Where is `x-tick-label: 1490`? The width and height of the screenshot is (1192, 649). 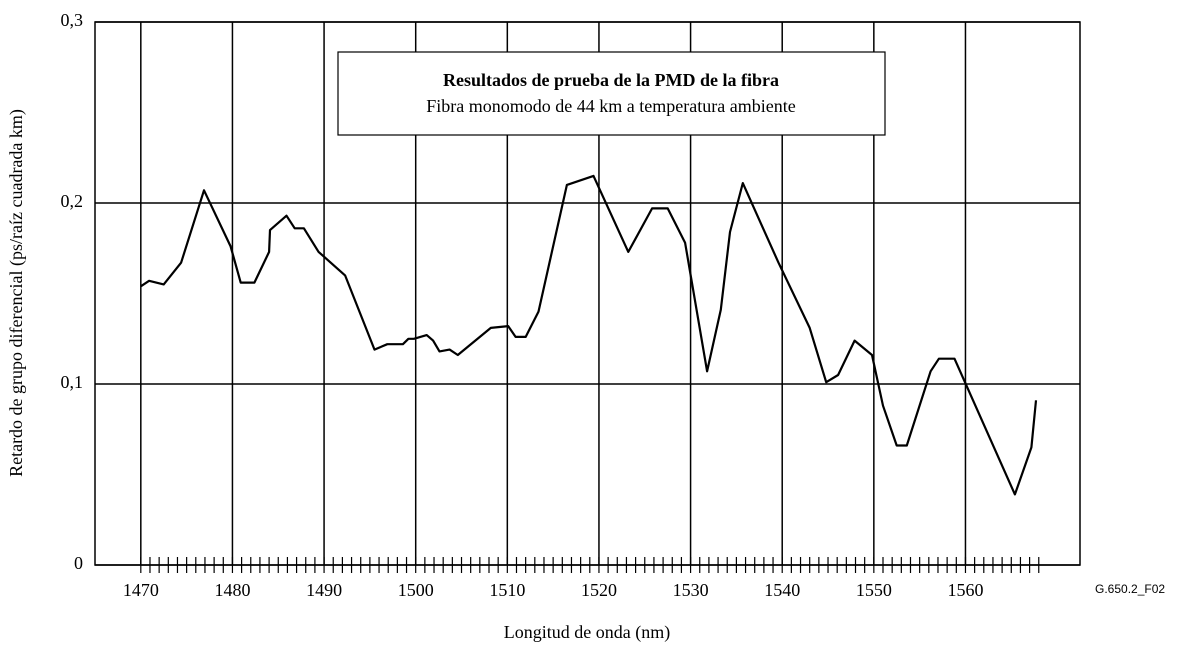
x-tick-label: 1490 is located at coordinates (324, 590).